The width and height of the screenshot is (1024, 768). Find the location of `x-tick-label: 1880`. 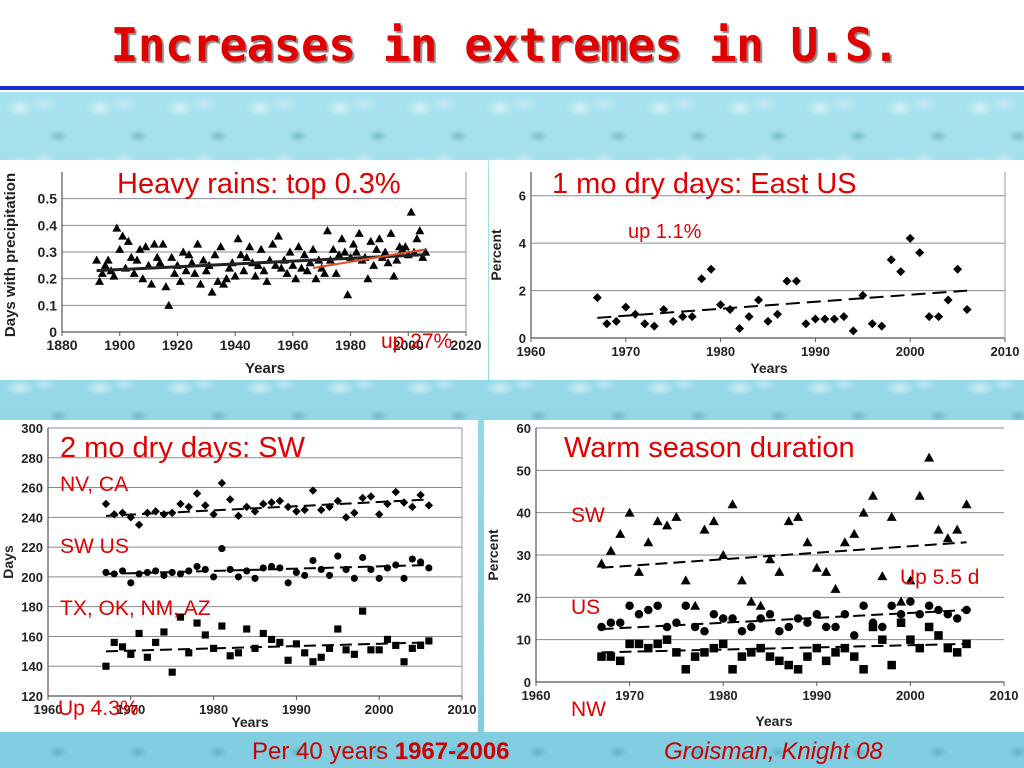

x-tick-label: 1880 is located at coordinates (61, 345).